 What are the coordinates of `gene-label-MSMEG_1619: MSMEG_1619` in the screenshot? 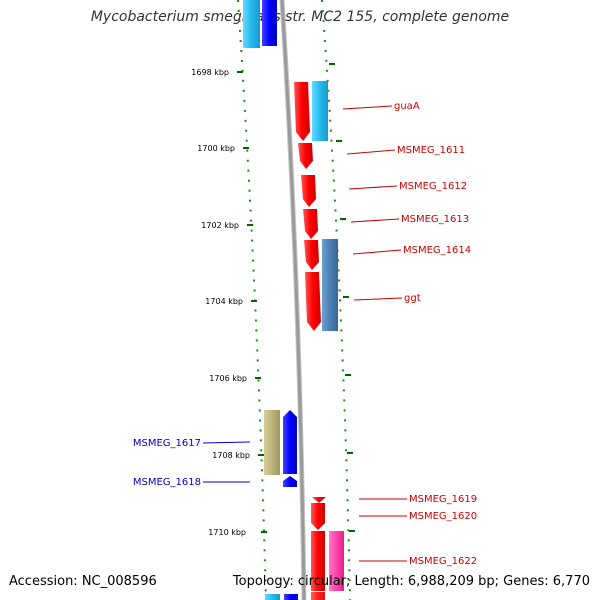 It's located at (443, 499).